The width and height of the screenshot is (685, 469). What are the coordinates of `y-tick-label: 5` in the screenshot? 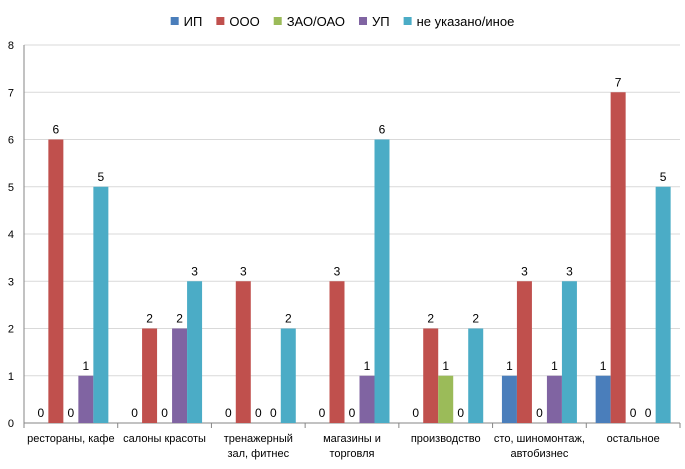 It's located at (11, 188).